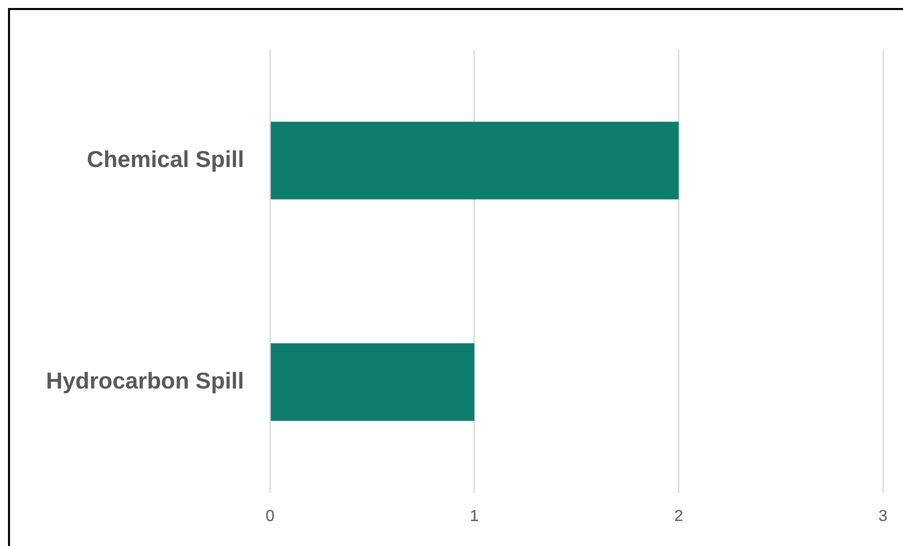 The height and width of the screenshot is (546, 903). What do you see at coordinates (270, 516) in the screenshot?
I see `x-tick-label: 0` at bounding box center [270, 516].